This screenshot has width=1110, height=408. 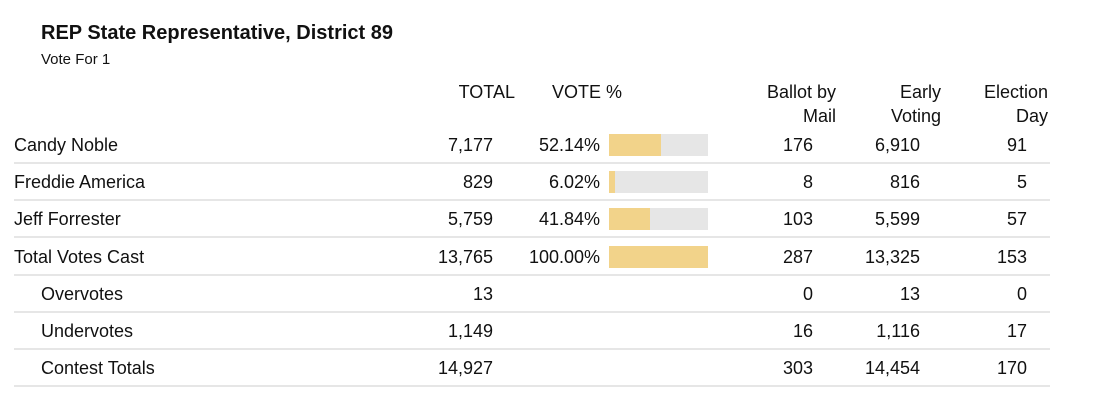 I want to click on cell-day: 57, so click(x=1016, y=219).